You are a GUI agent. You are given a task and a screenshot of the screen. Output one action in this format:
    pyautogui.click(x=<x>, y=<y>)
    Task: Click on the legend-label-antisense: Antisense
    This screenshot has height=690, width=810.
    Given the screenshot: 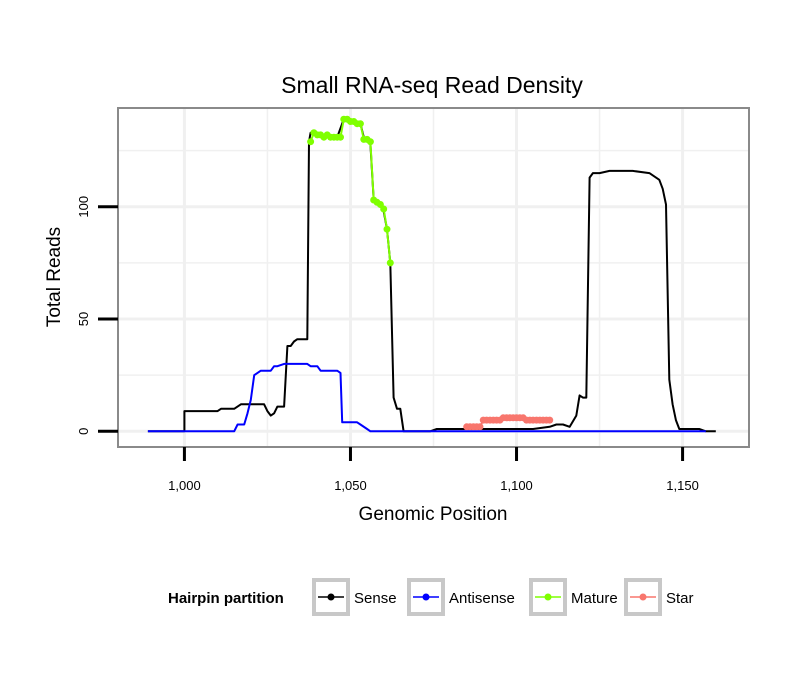 What is the action you would take?
    pyautogui.click(x=482, y=598)
    